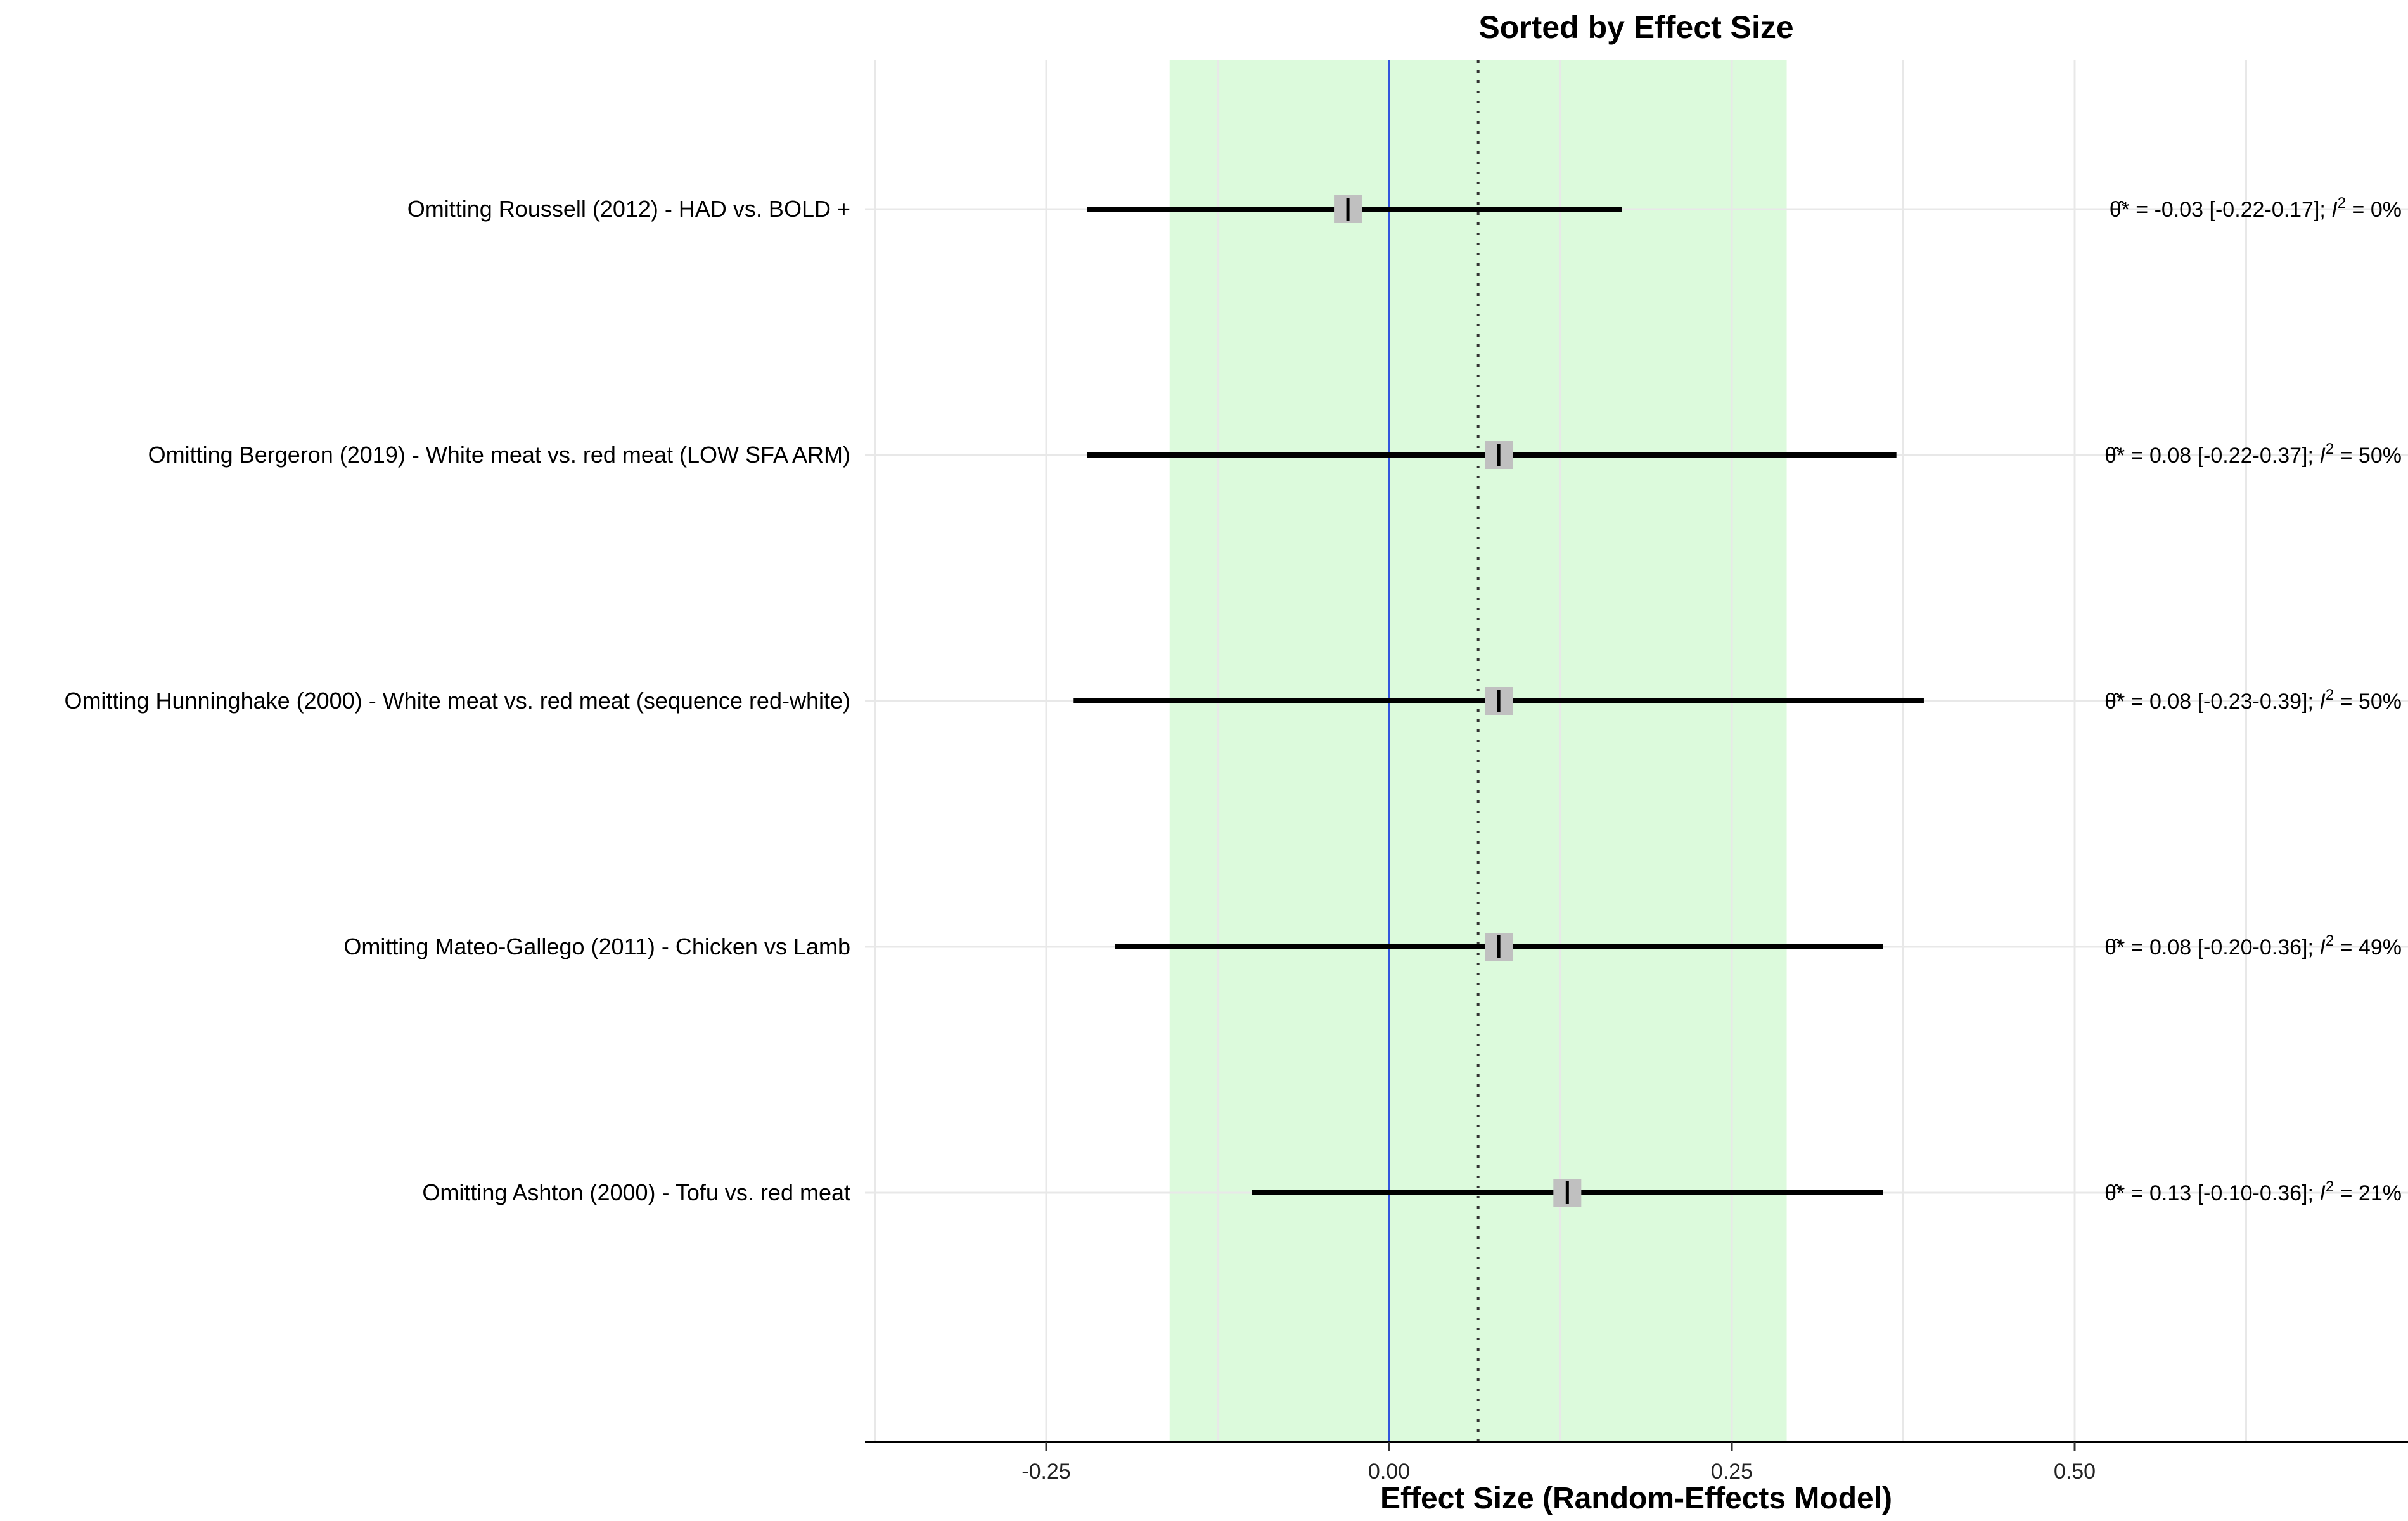  I want to click on effect-annotation: θ̂* = 0.08 [-0.20-0.36]; I2 = 49%, so click(2253, 946).